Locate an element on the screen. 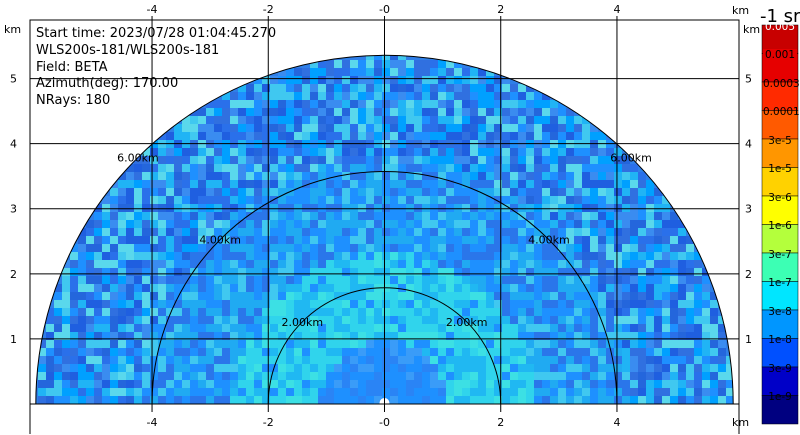 Image resolution: width=800 pixels, height=435 pixels. y-tick-label-right: 5 is located at coordinates (748, 79).